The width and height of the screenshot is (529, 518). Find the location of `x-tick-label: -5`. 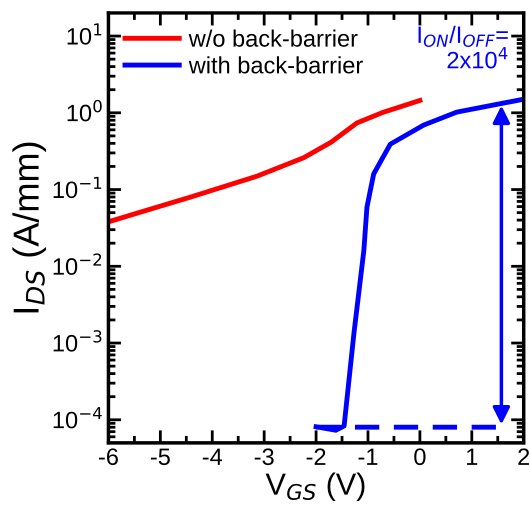

x-tick-label: -5 is located at coordinates (160, 457).